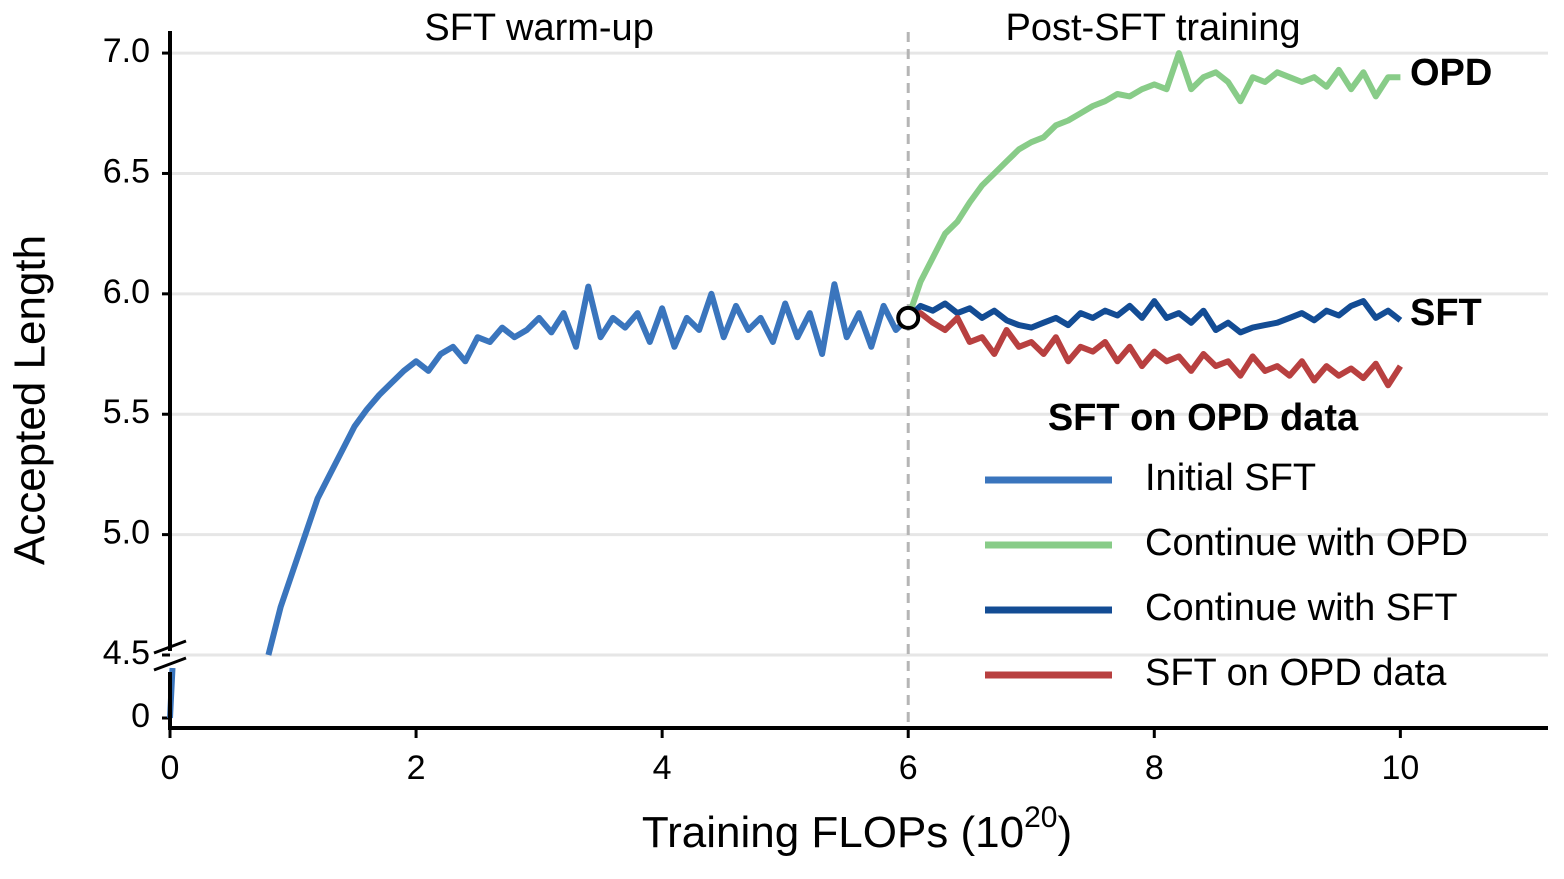 This screenshot has height=879, width=1564. Describe the element at coordinates (538, 28) in the screenshot. I see `region-label: SFT warm-up` at that location.